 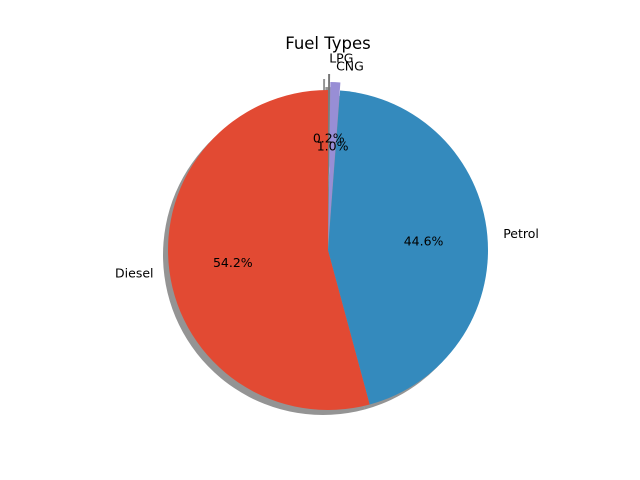 What do you see at coordinates (341, 58) in the screenshot?
I see `label-lpg: LPG` at bounding box center [341, 58].